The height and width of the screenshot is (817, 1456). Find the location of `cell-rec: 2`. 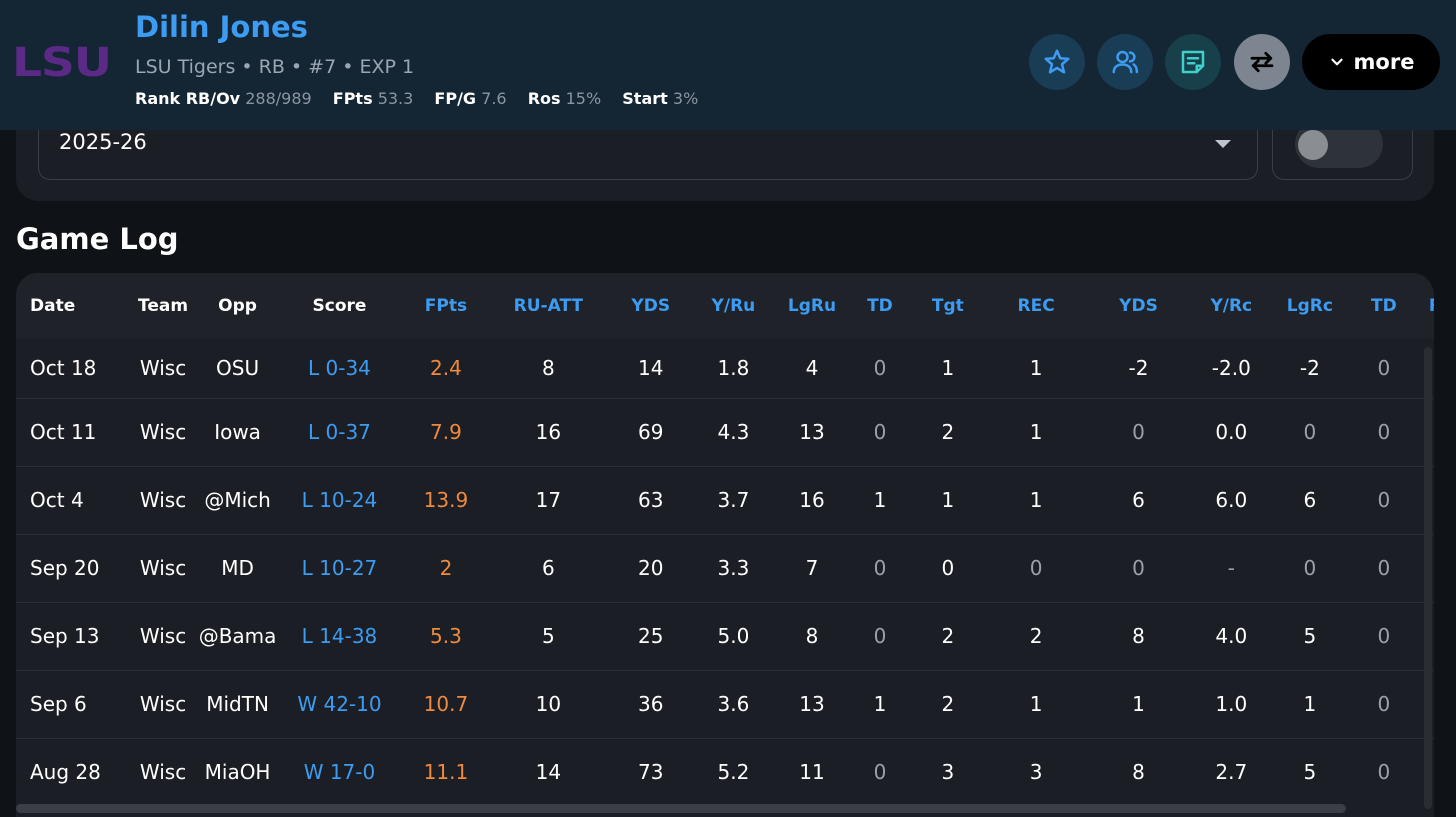

cell-rec: 2 is located at coordinates (1036, 636).